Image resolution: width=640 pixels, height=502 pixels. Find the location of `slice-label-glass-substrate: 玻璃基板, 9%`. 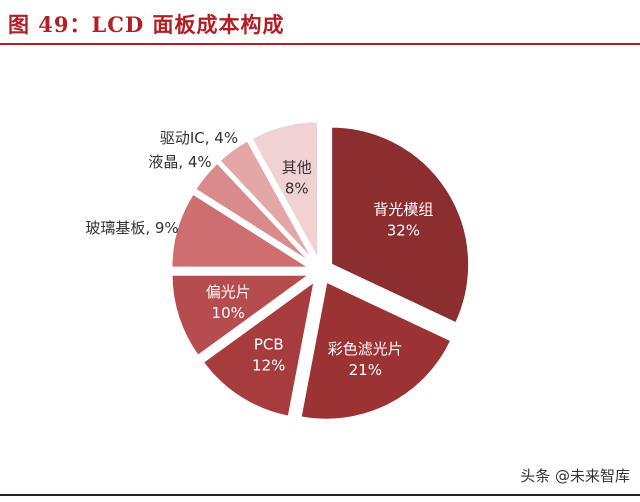

slice-label-glass-substrate: 玻璃基板, 9% is located at coordinates (131, 228).